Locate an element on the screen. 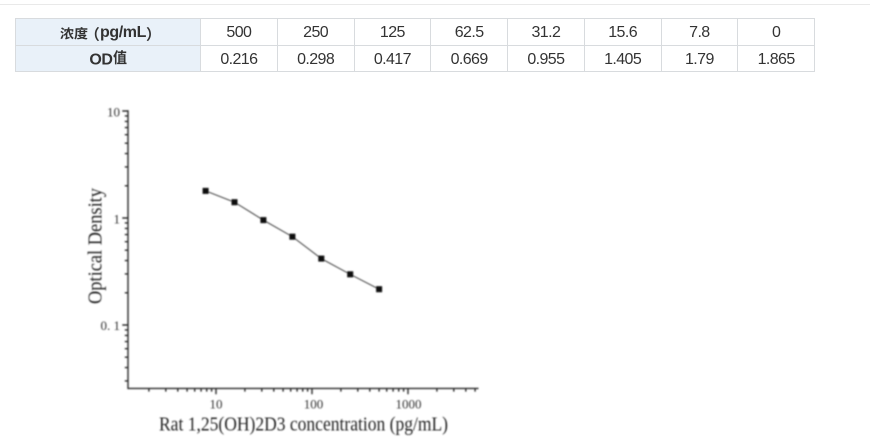 The image size is (870, 446). svg-text: 1 is located at coordinates (117, 219).